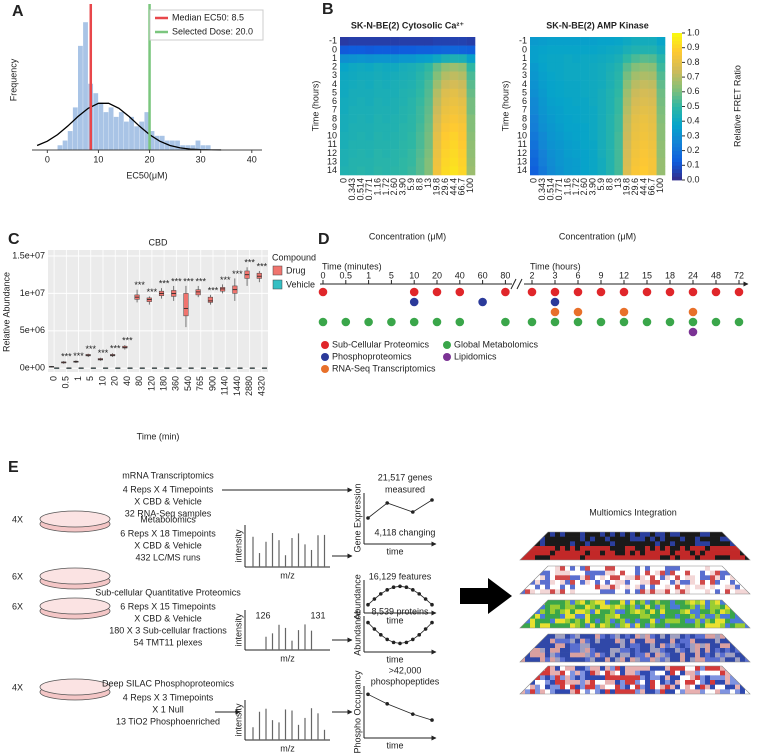  Describe the element at coordinates (677, 148) in the screenshot. I see `colorbar-step` at that location.